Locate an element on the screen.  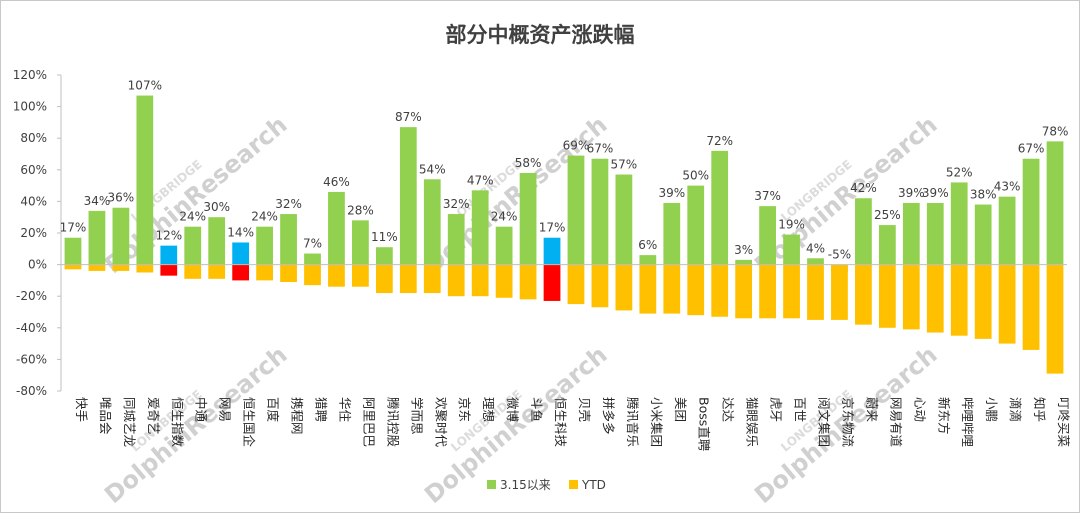
bar-哔哩哔哩-ytd is located at coordinates (959, 300).